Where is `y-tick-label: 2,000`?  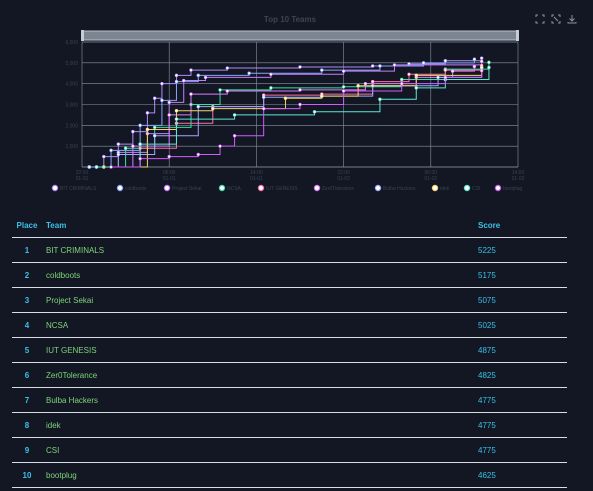 y-tick-label: 2,000 is located at coordinates (71, 126).